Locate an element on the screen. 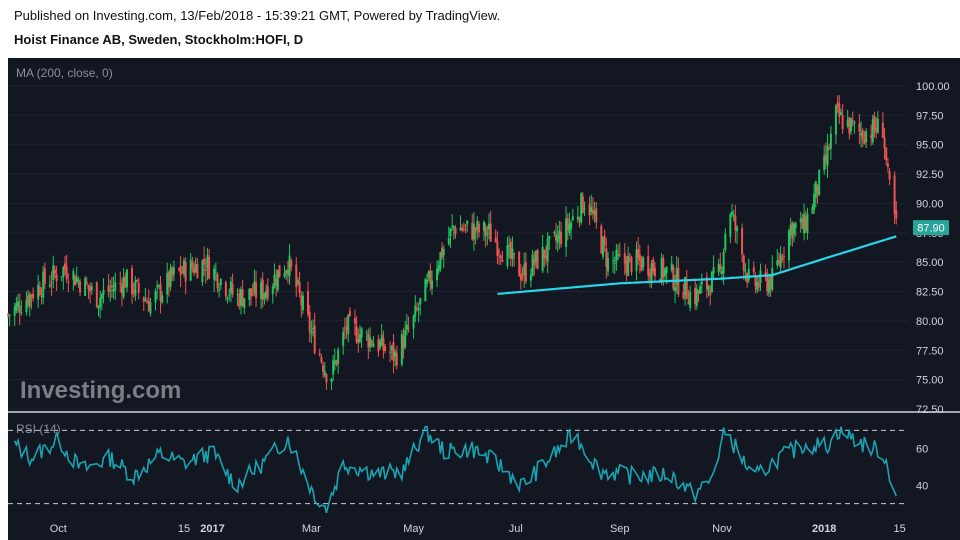 This screenshot has width=960, height=540. time-tick-label: Mar is located at coordinates (311, 529).